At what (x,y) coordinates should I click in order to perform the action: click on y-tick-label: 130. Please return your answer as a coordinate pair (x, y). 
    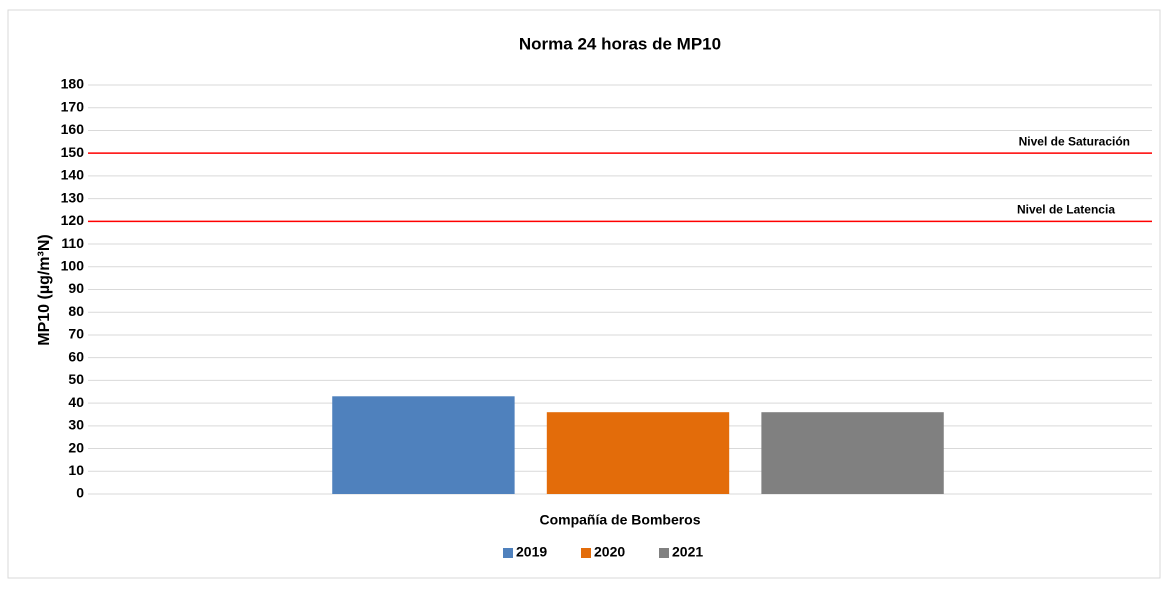
    Looking at the image, I should click on (73, 197).